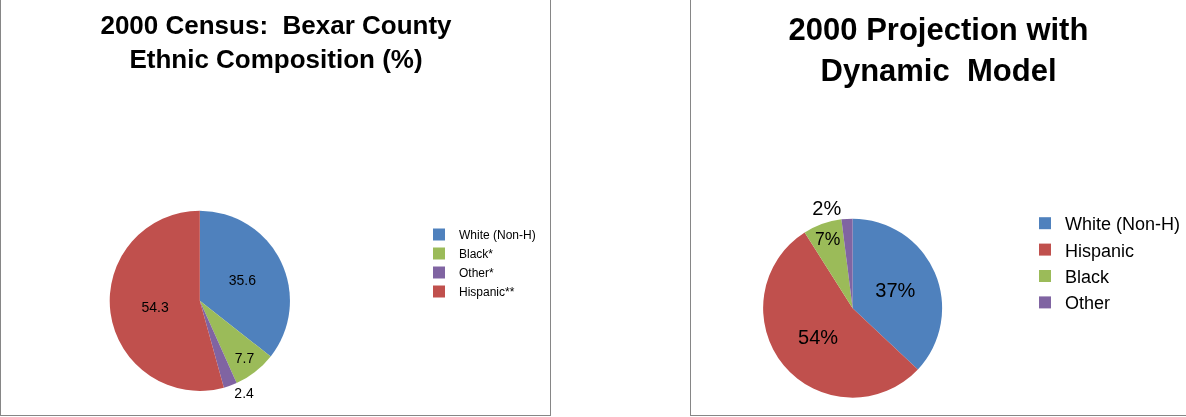 The image size is (1186, 417). What do you see at coordinates (827, 207) in the screenshot?
I see `data-label: 2%` at bounding box center [827, 207].